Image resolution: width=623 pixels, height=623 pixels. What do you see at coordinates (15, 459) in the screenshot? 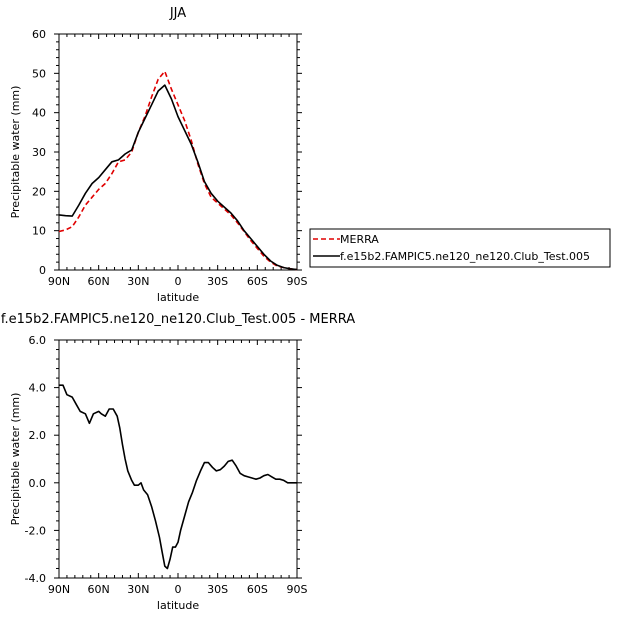
I see `chart-1-ylabel: Precipitable water (mm)` at bounding box center [15, 459].